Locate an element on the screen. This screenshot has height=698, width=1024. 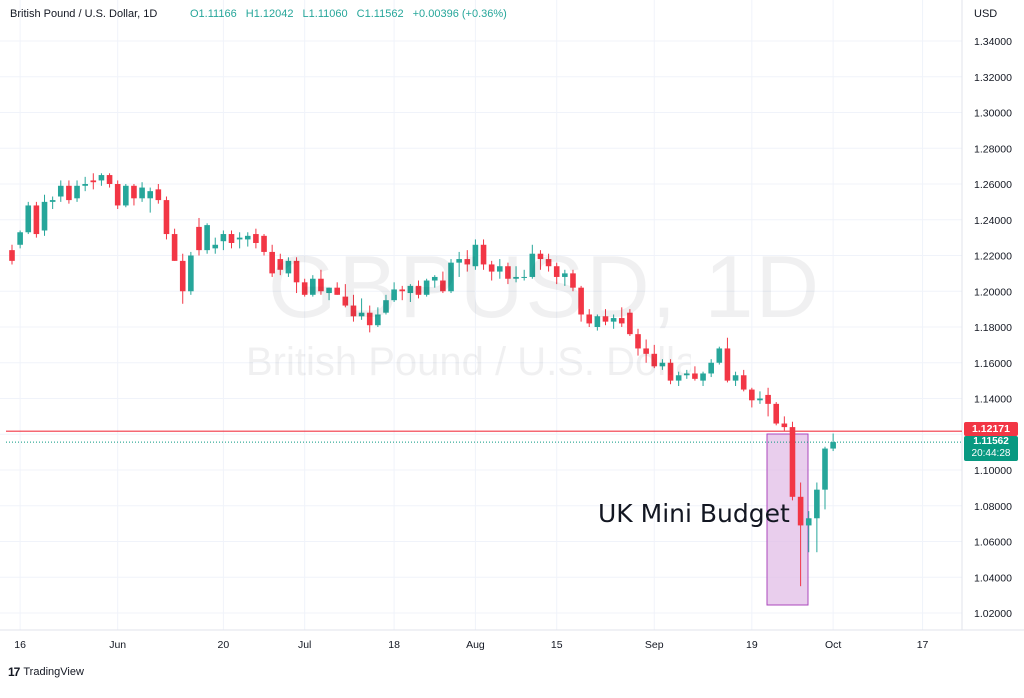
annotation-text: UK Mini Budget is located at coordinates (694, 513).